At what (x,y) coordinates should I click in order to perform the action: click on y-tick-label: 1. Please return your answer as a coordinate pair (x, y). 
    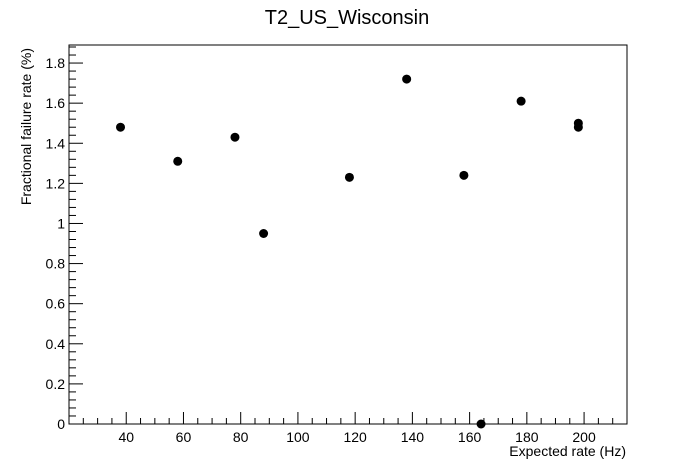
    Looking at the image, I should click on (61, 223).